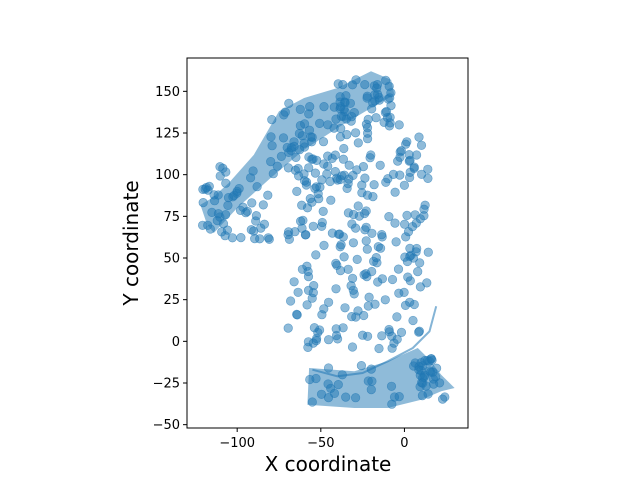  I want to click on y-tick-label: 0, so click(176, 342).